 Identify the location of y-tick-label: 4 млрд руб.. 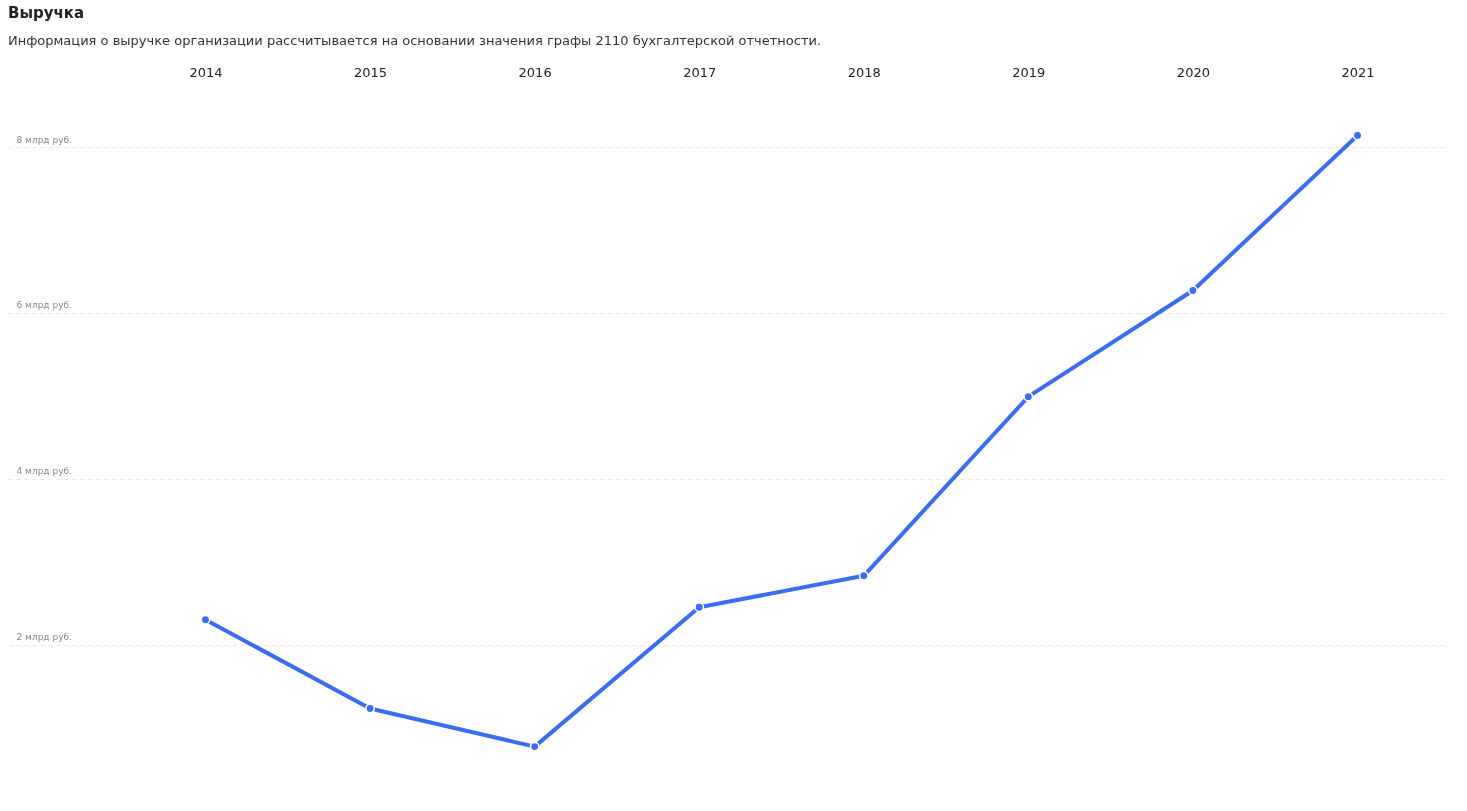
(44, 471).